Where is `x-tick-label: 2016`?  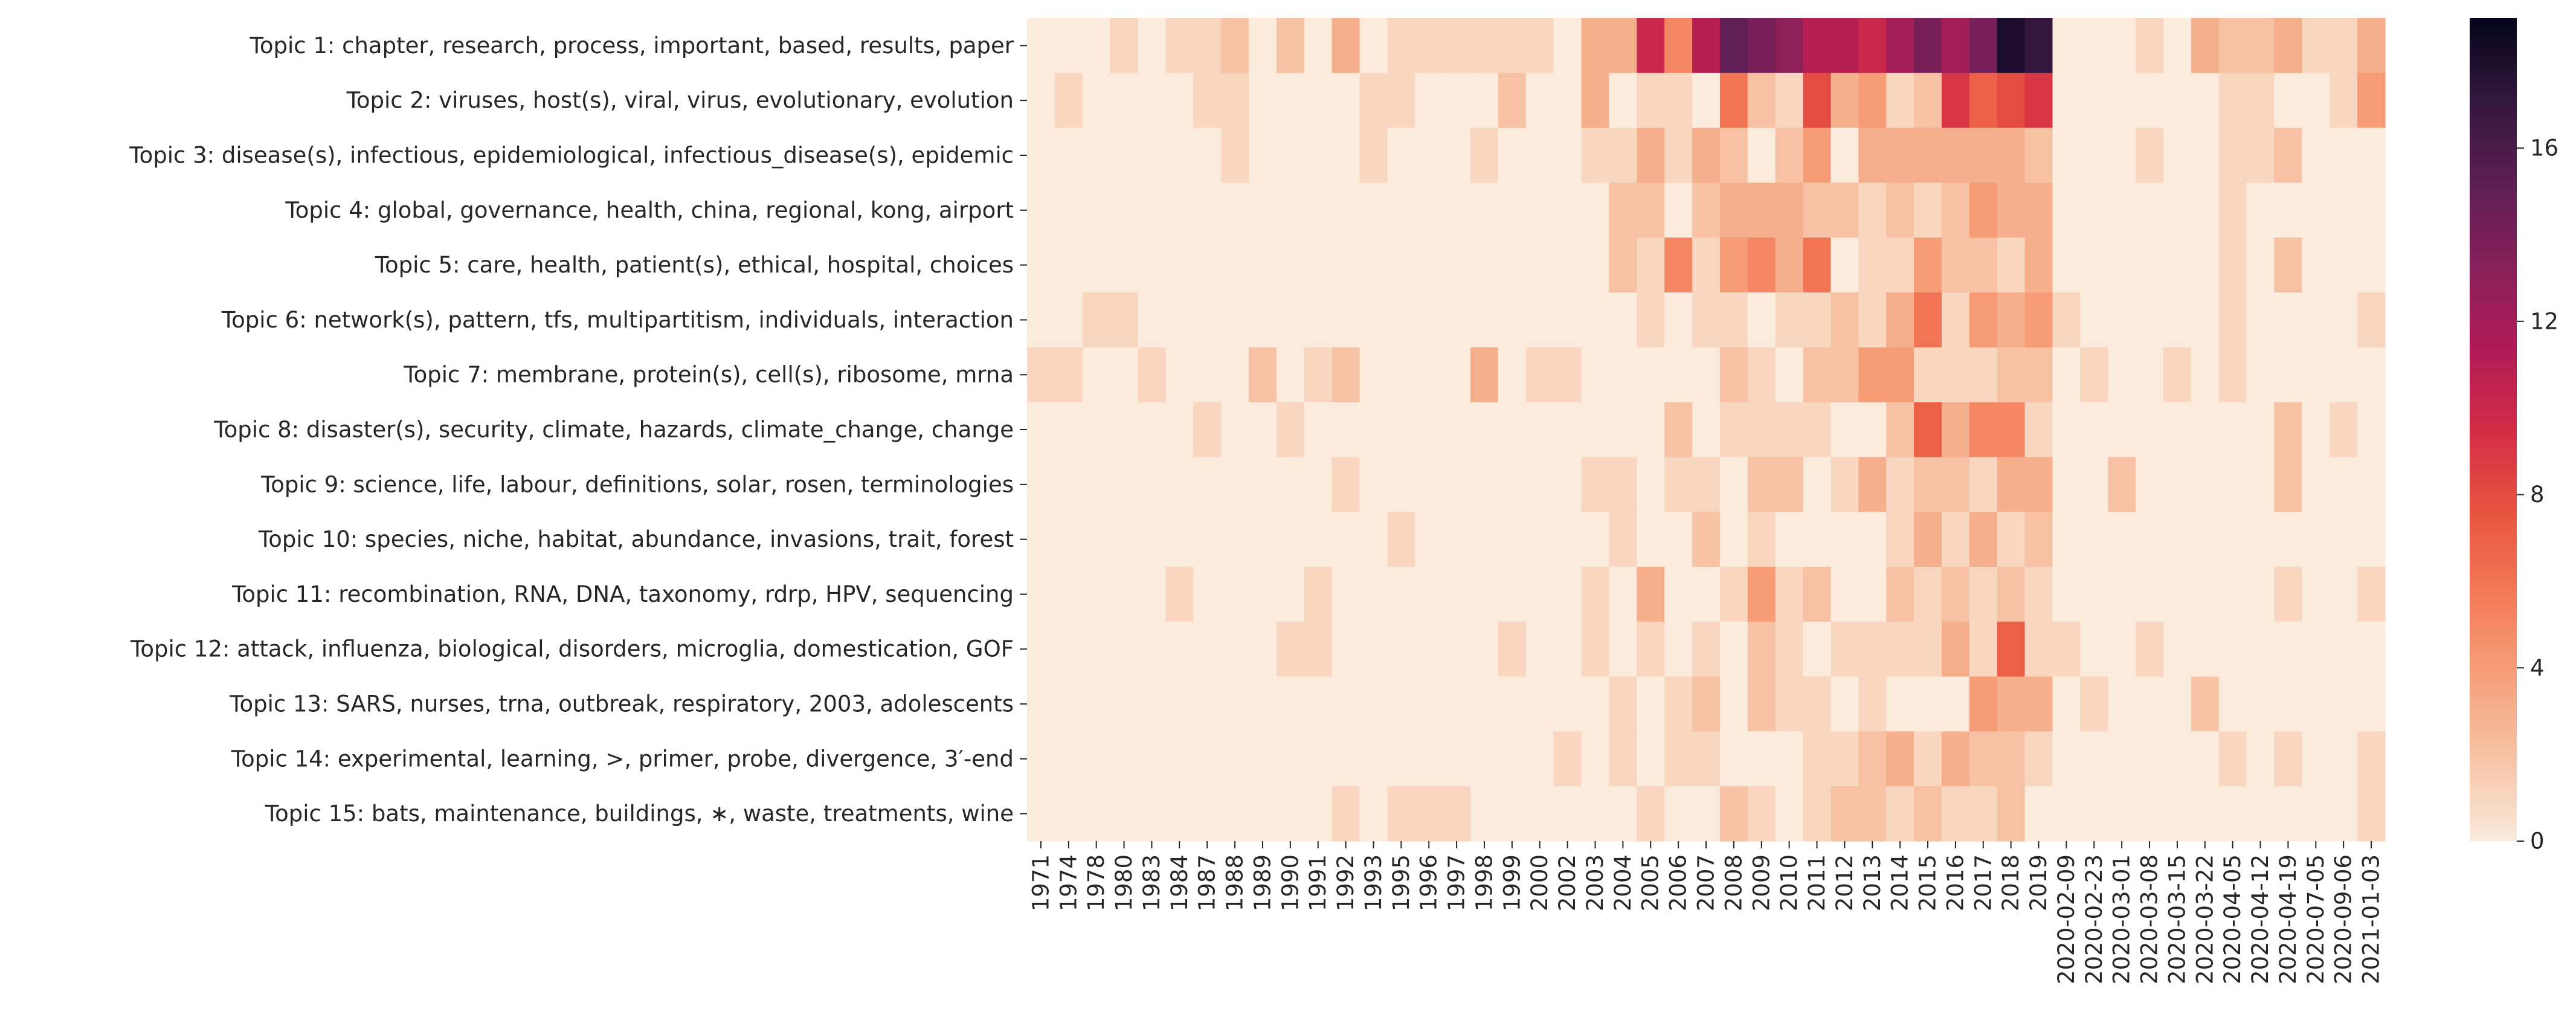 x-tick-label: 2016 is located at coordinates (1955, 882).